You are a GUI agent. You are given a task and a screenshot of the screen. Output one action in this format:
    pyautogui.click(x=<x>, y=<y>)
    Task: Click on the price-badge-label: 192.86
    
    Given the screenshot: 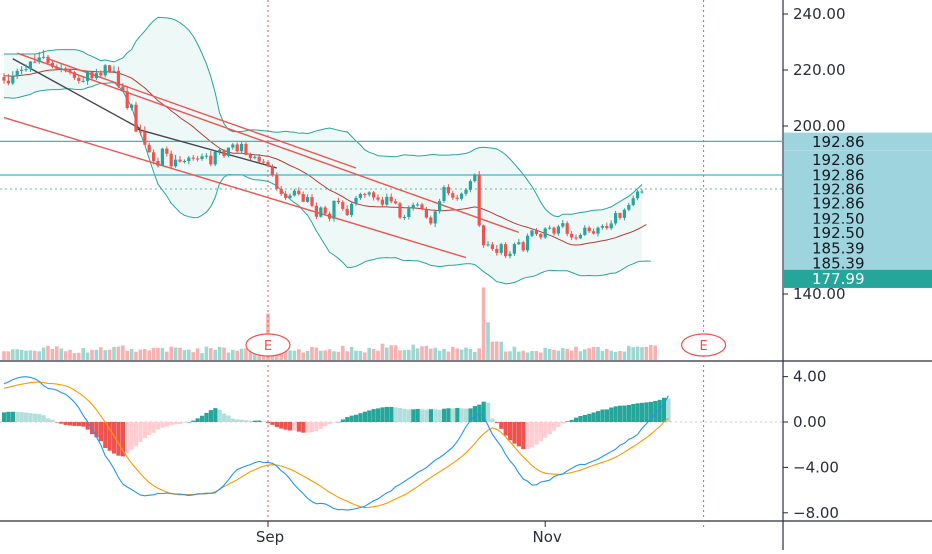 What is the action you would take?
    pyautogui.click(x=838, y=160)
    